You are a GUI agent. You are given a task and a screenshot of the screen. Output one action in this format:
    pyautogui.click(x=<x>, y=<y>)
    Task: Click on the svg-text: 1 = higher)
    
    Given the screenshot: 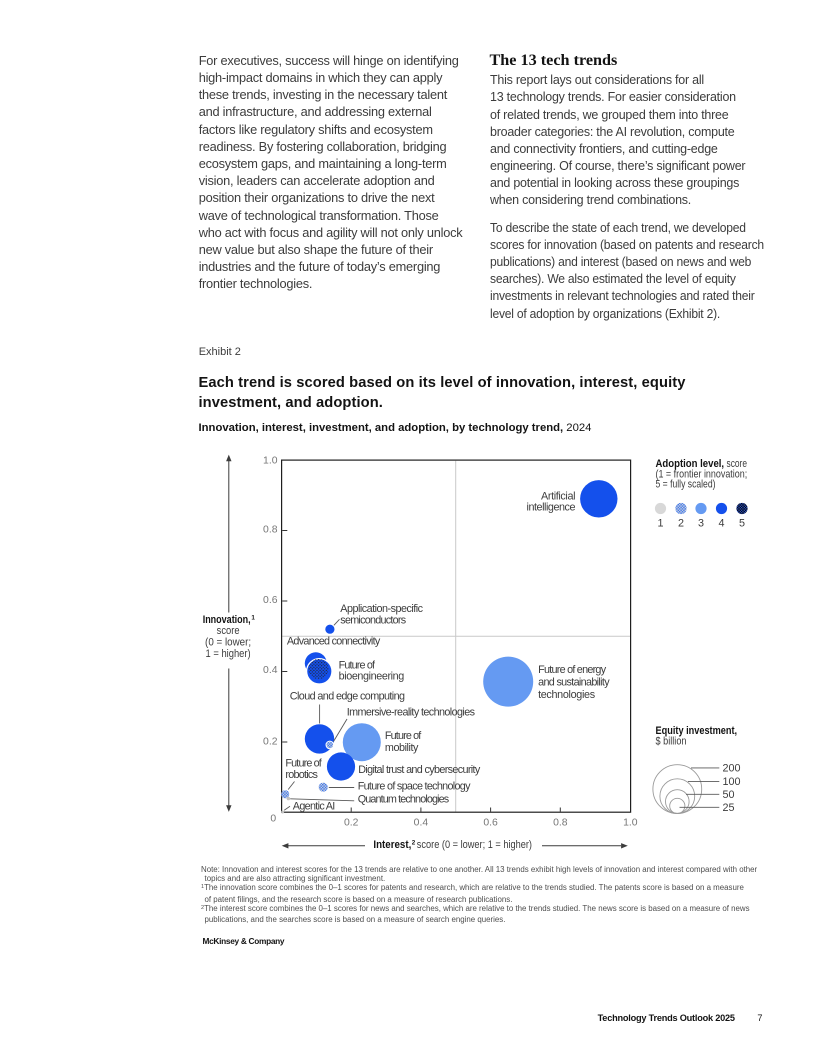 What is the action you would take?
    pyautogui.click(x=228, y=654)
    